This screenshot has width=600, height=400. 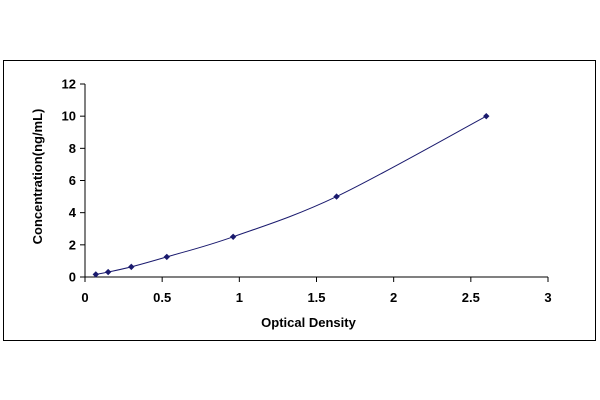 I want to click on y-tick-label: 0, so click(x=72, y=277).